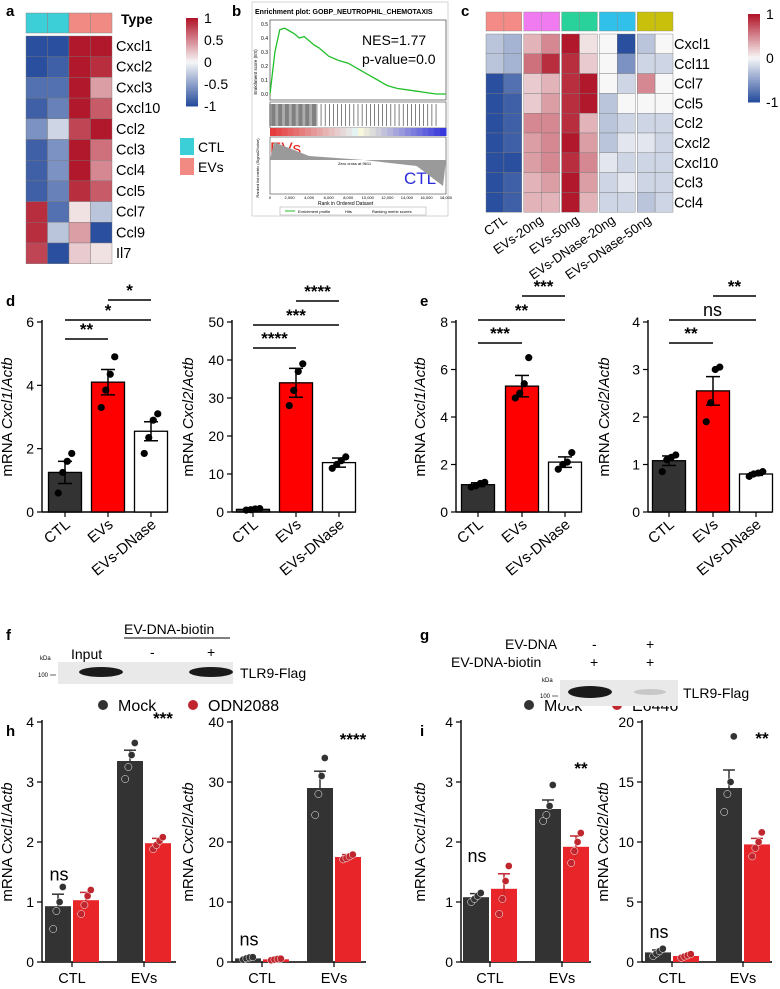 Image resolution: width=780 pixels, height=989 pixels. What do you see at coordinates (88, 848) in the screenshot?
I see `panel-h-cxcl1-bar-chart: 0 1 2 3 4 mRNA Cxcl1/Actb CTL ns EVs ***` at bounding box center [88, 848].